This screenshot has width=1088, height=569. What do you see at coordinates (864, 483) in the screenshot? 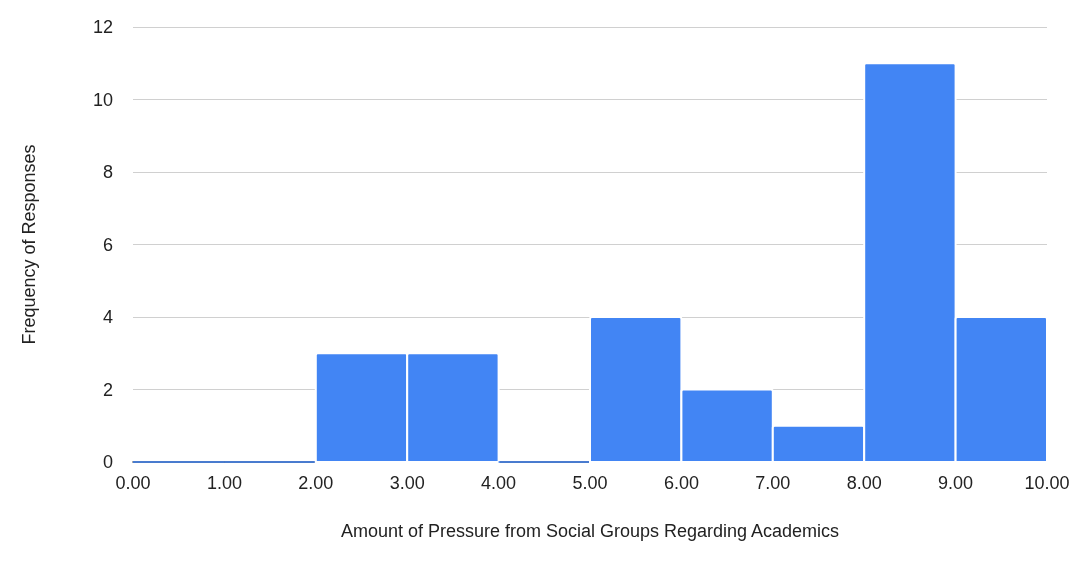
I see `x-tick-label: 8.00` at bounding box center [864, 483].